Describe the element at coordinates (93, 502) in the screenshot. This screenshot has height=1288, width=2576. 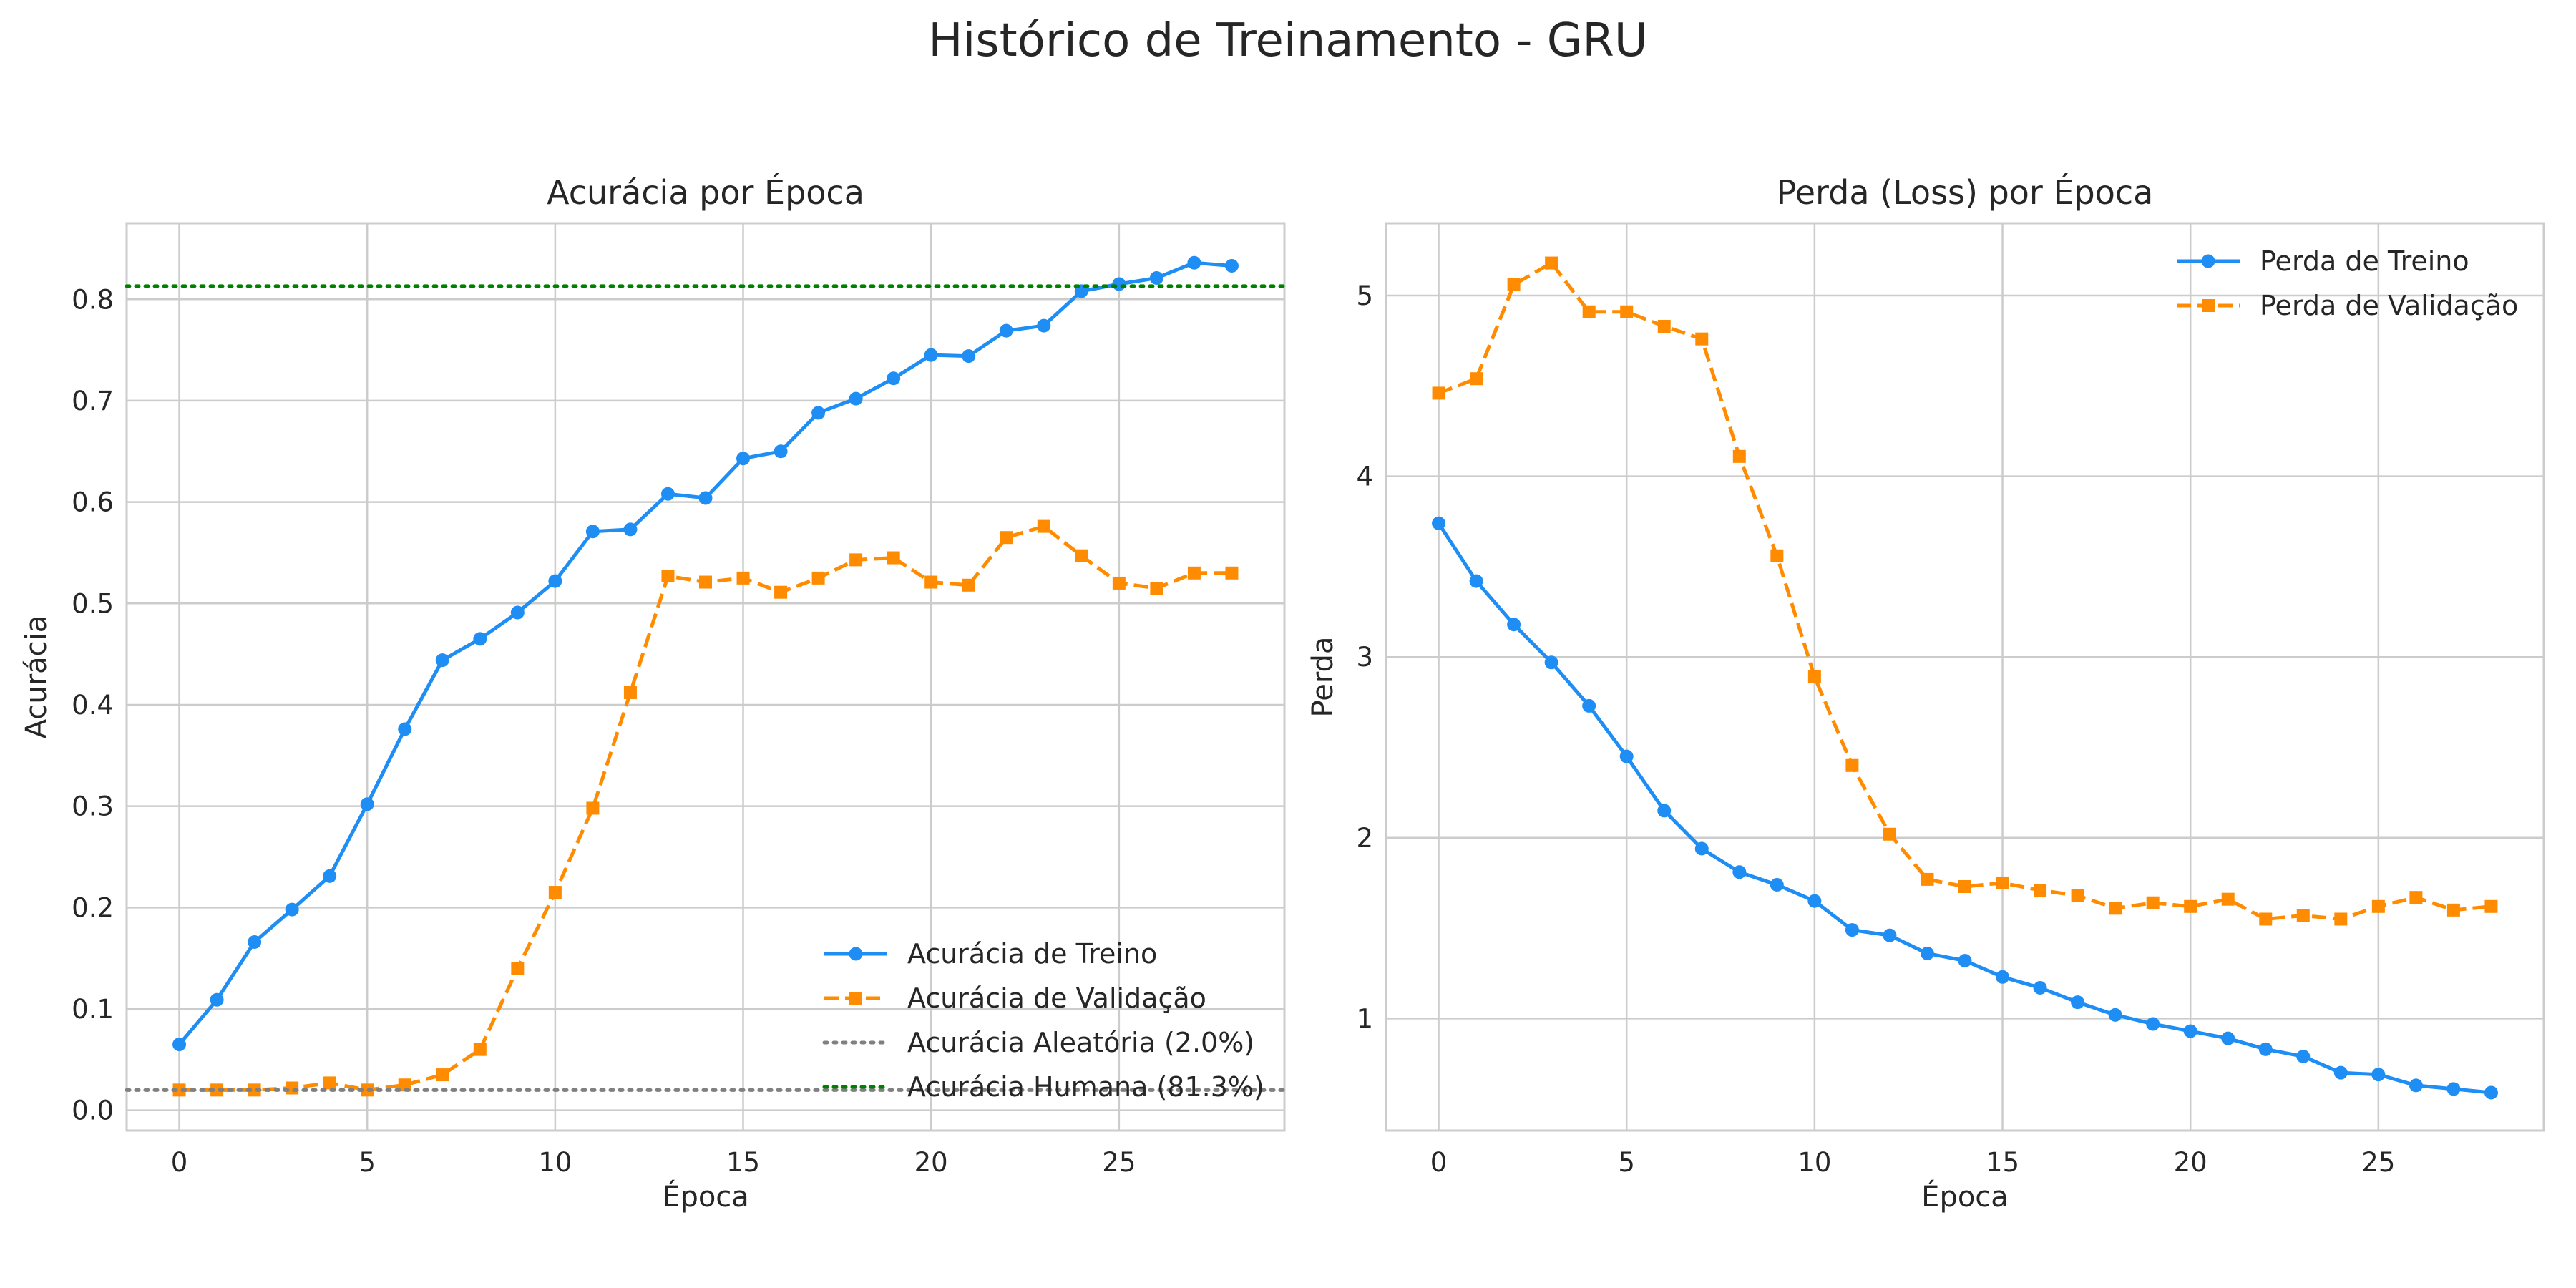
I see `y-tick-label: 0.6` at that location.